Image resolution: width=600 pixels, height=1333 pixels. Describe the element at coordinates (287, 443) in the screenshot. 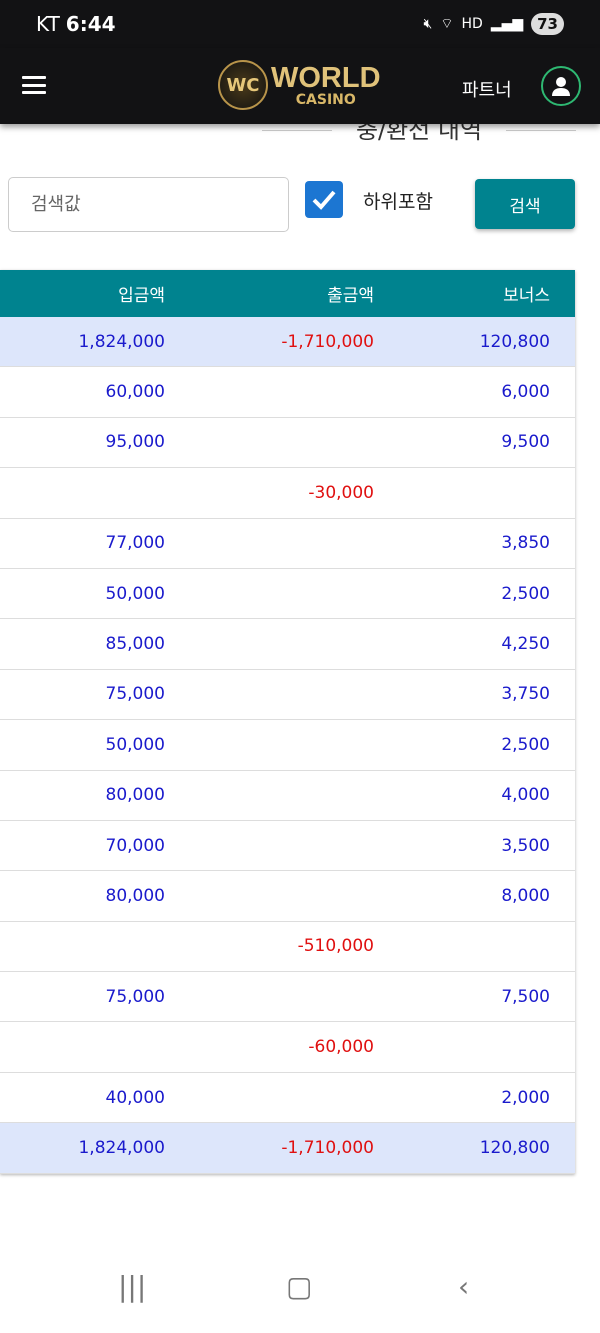

I see `table-row: 95,000 9,500` at that location.